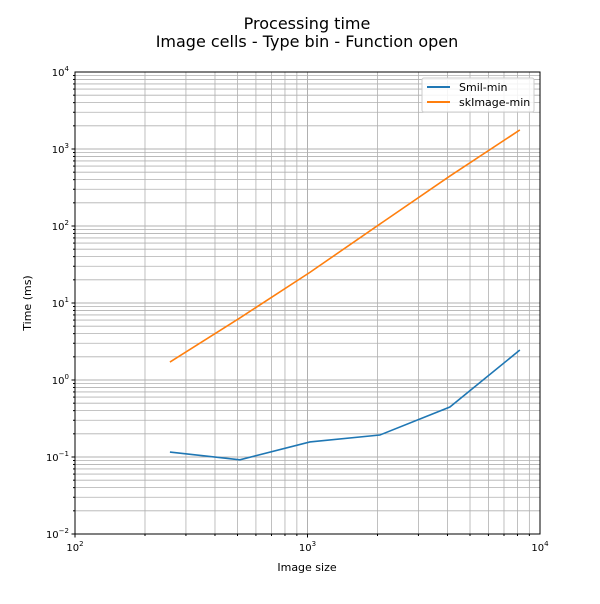 This screenshot has height=604, width=600. Describe the element at coordinates (483, 87) in the screenshot. I see `legend-label-smil: Smil-min` at that location.